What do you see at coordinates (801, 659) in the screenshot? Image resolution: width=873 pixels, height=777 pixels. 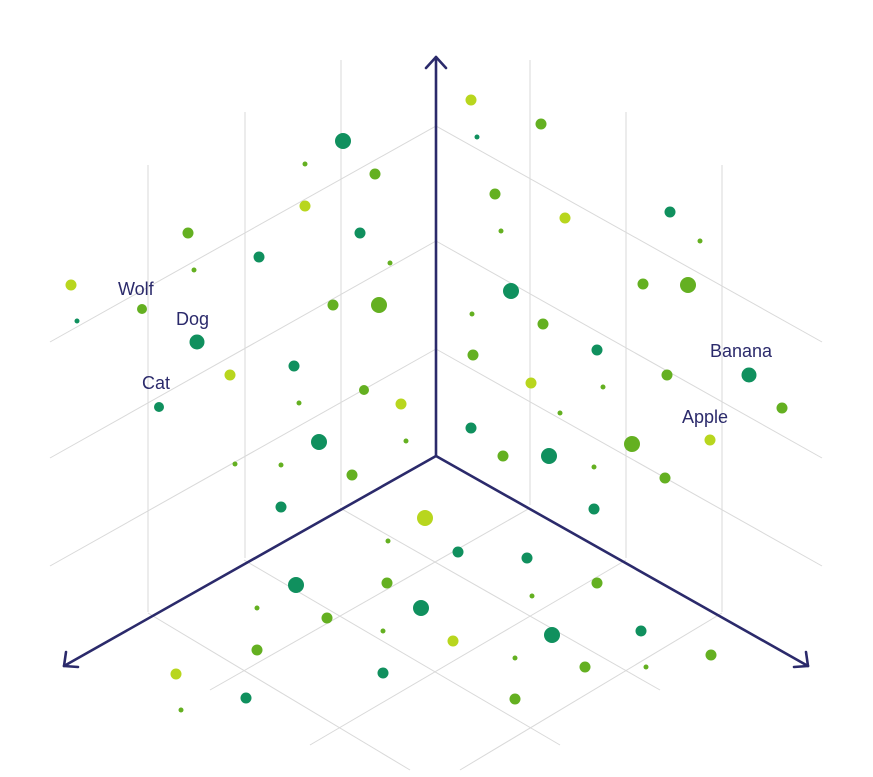 I see `arrow-down-right-icon` at bounding box center [801, 659].